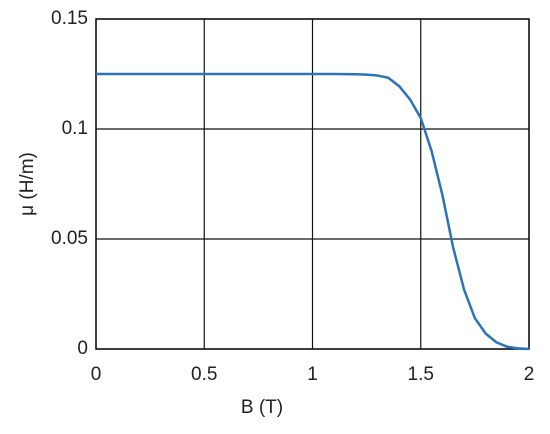  What do you see at coordinates (96, 374) in the screenshot?
I see `x-tick-label: 0` at bounding box center [96, 374].